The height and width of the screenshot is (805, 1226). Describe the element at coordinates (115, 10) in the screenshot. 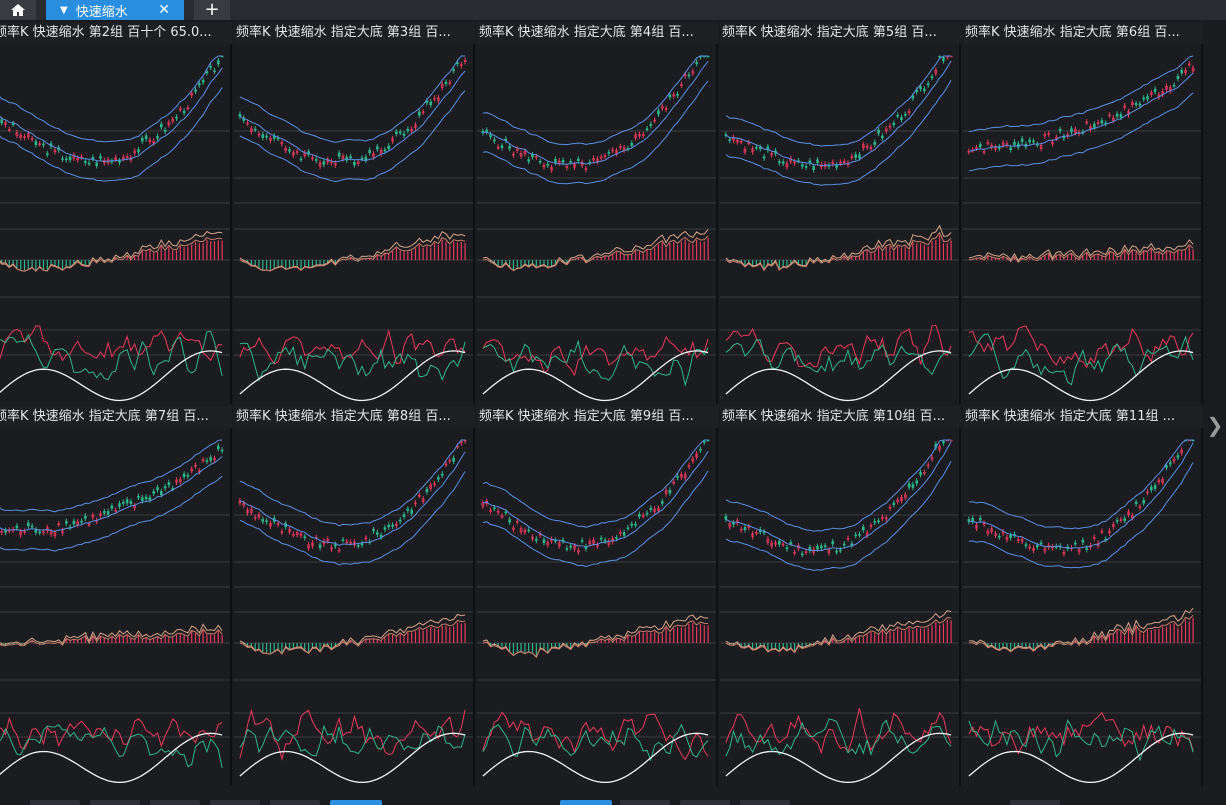

I see `tab-quick-shrink: ▼ 快速缩水 ✕` at that location.